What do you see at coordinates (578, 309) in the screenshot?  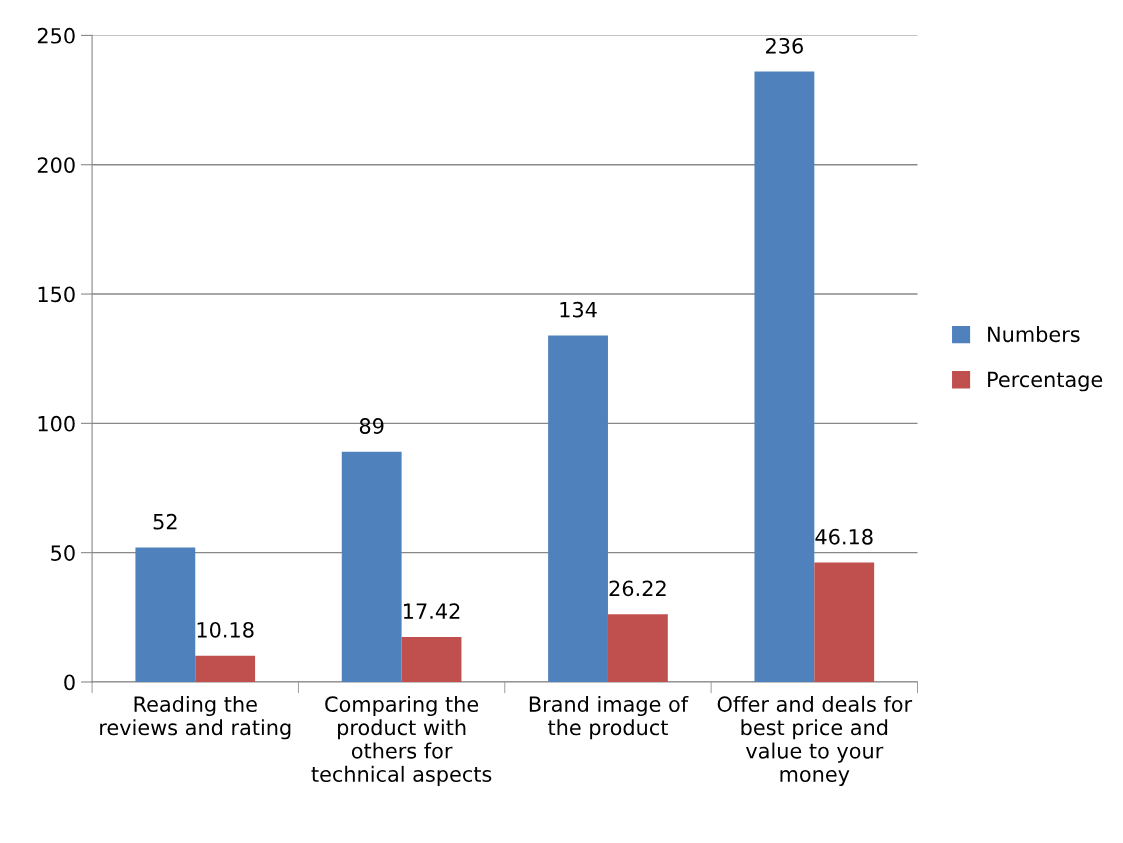 I see `data-label: 134` at bounding box center [578, 309].